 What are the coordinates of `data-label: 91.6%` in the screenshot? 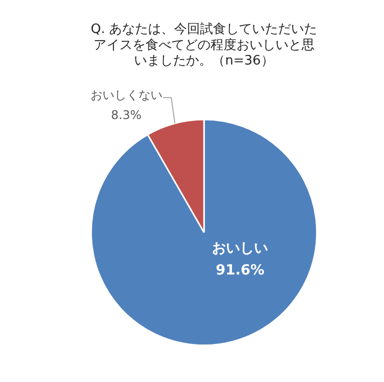 It's located at (240, 270).